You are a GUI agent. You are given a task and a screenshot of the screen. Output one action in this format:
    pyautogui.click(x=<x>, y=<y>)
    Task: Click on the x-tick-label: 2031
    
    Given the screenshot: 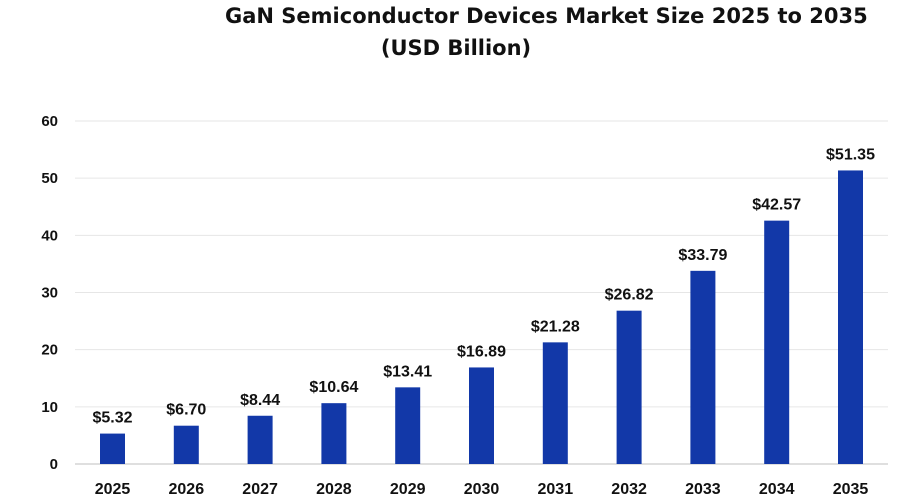 What is the action you would take?
    pyautogui.click(x=556, y=489)
    